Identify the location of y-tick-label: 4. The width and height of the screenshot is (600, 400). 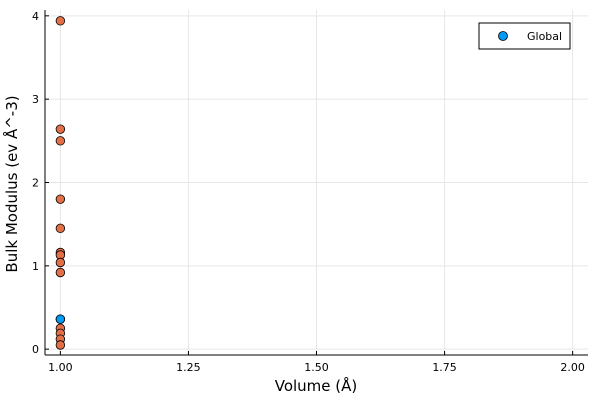
(35, 16).